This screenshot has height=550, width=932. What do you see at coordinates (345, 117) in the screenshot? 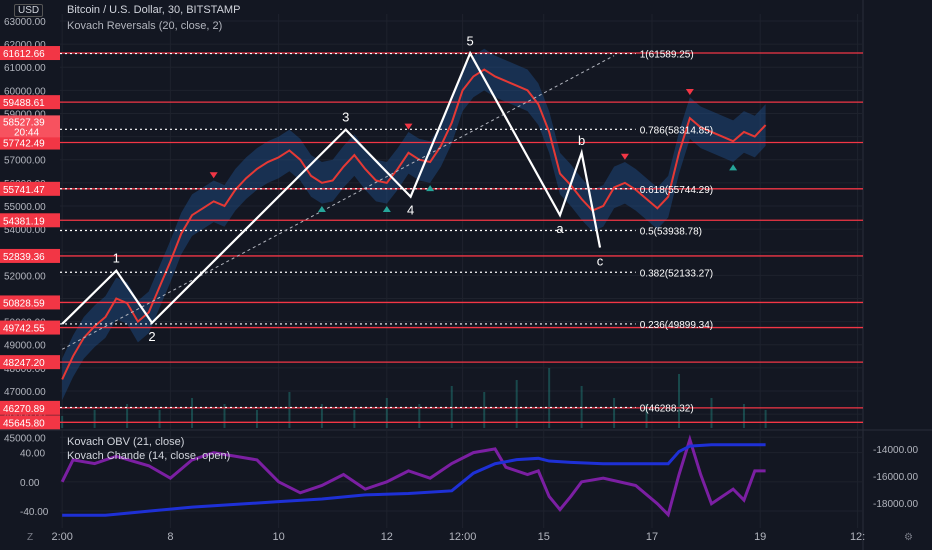
I see `wave-label: 3` at bounding box center [345, 117].